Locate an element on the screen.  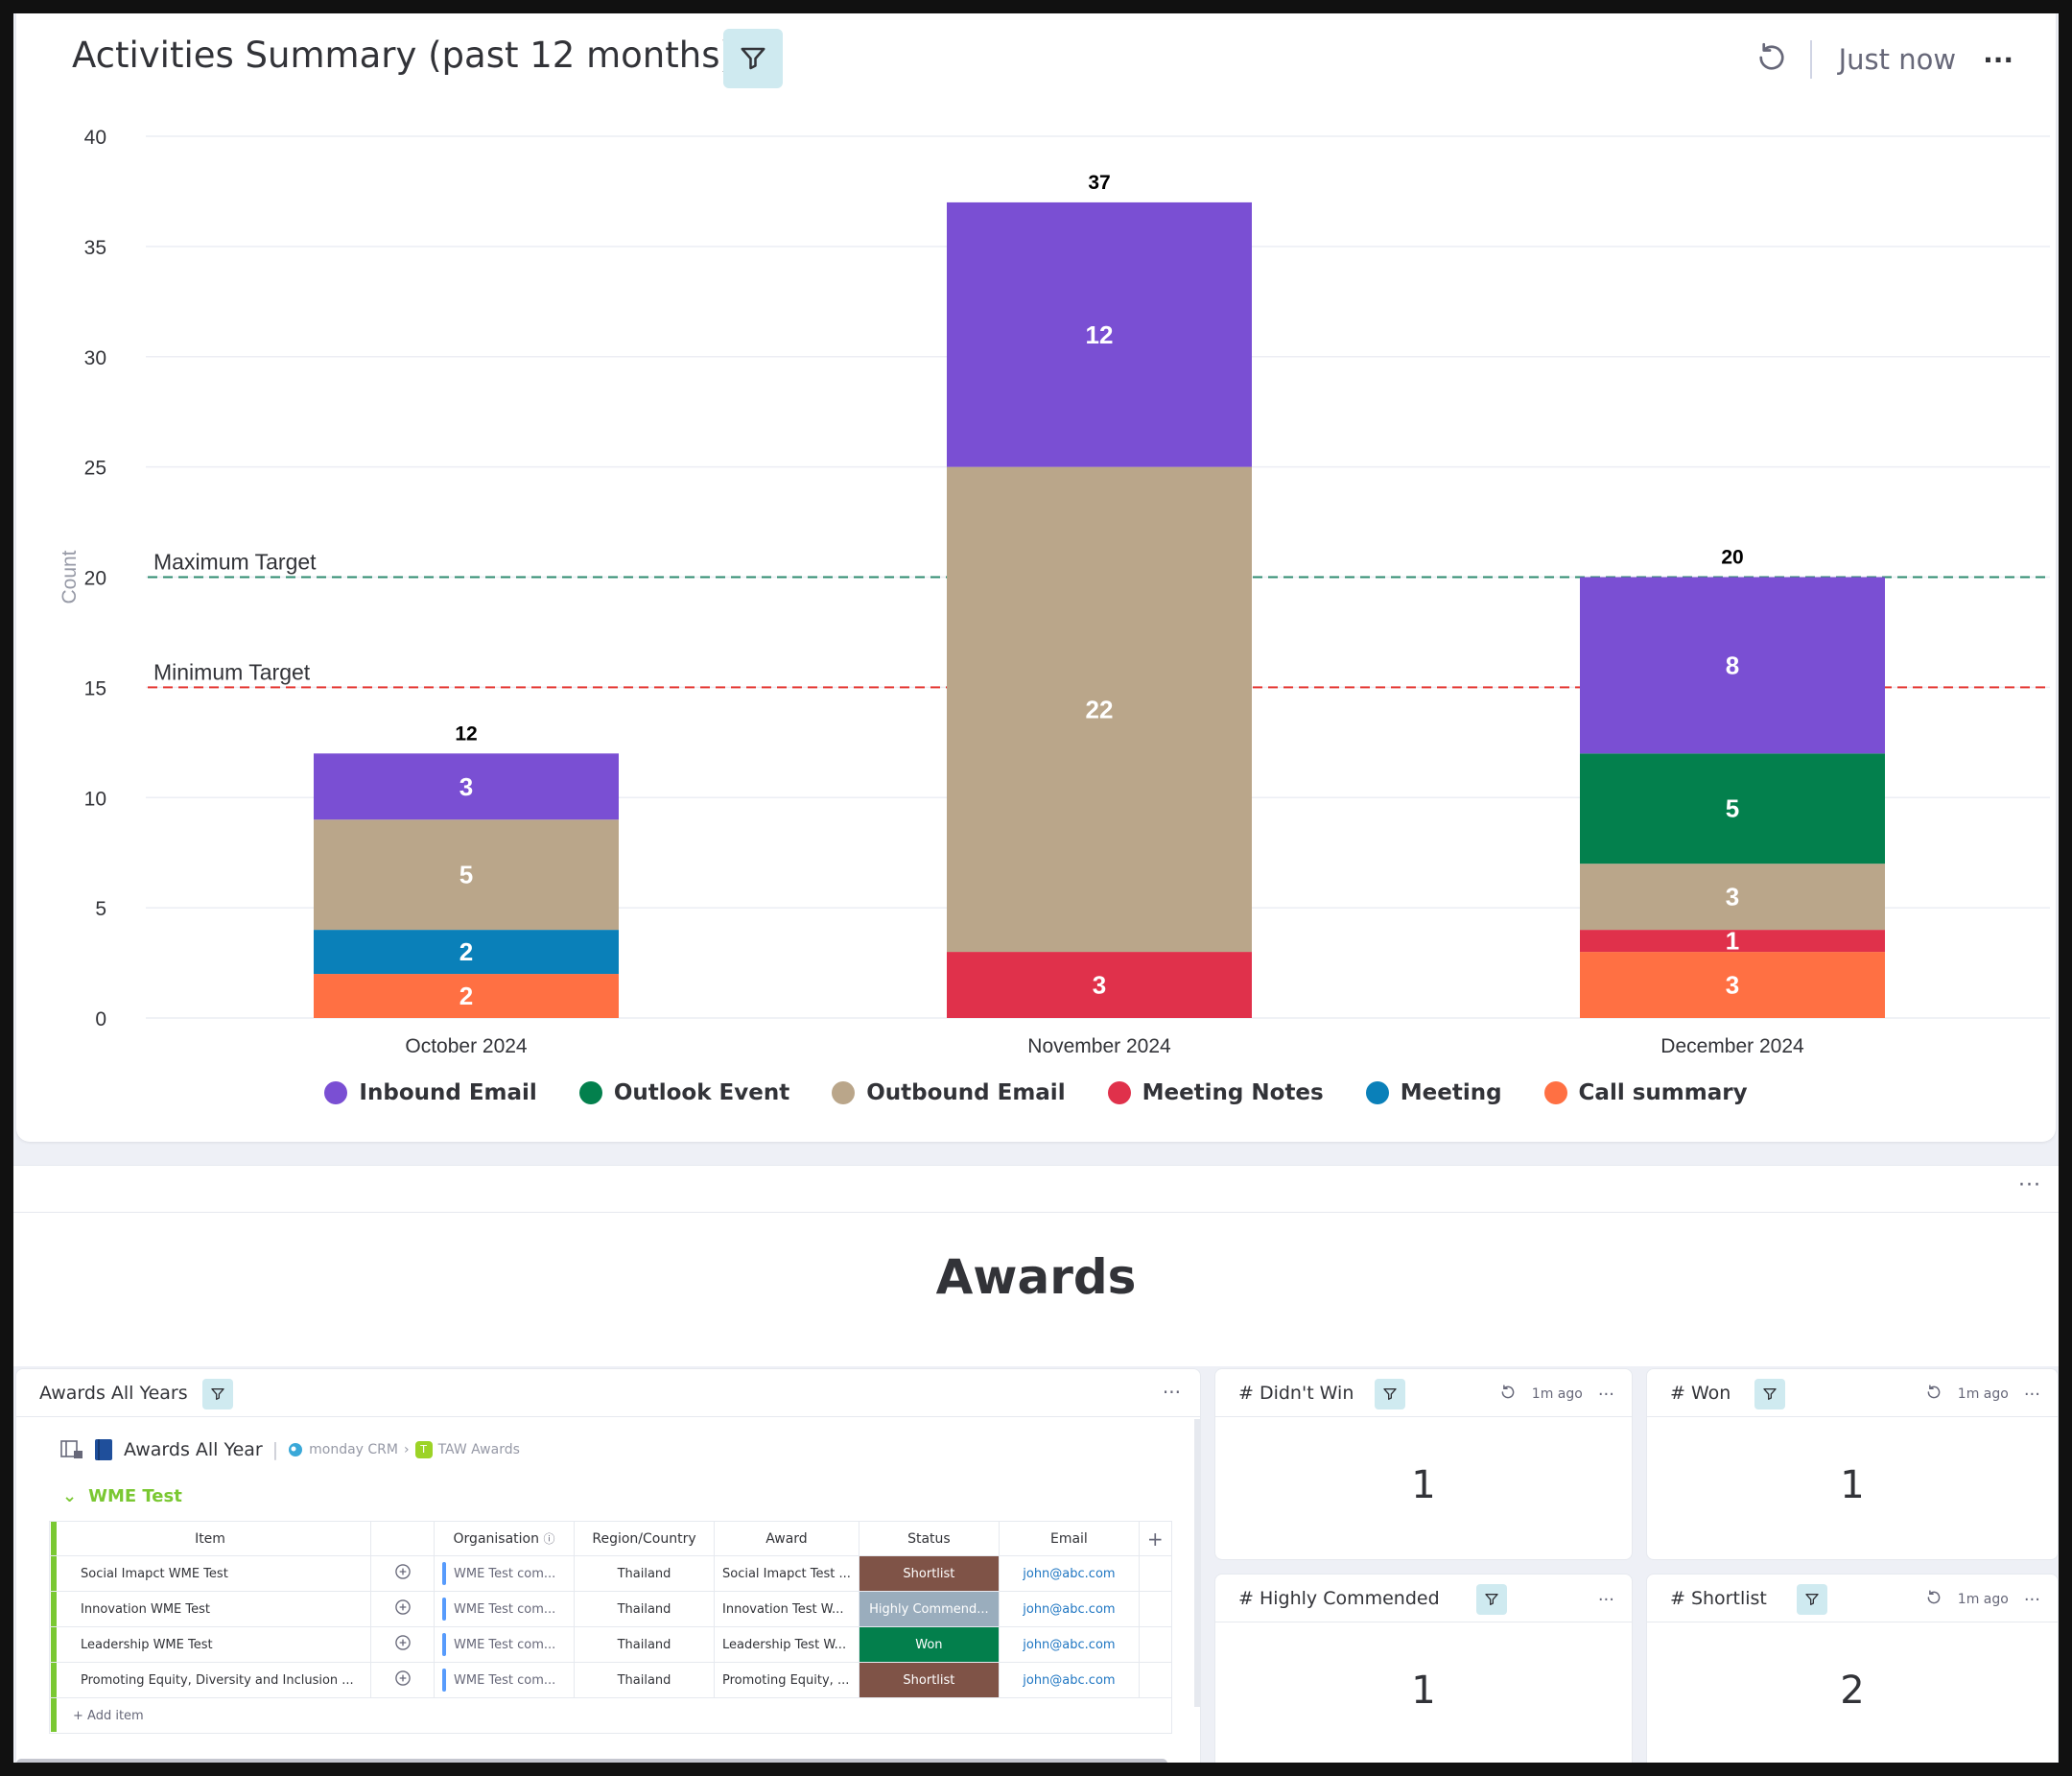
segment-value-label: 2 is located at coordinates (466, 952).